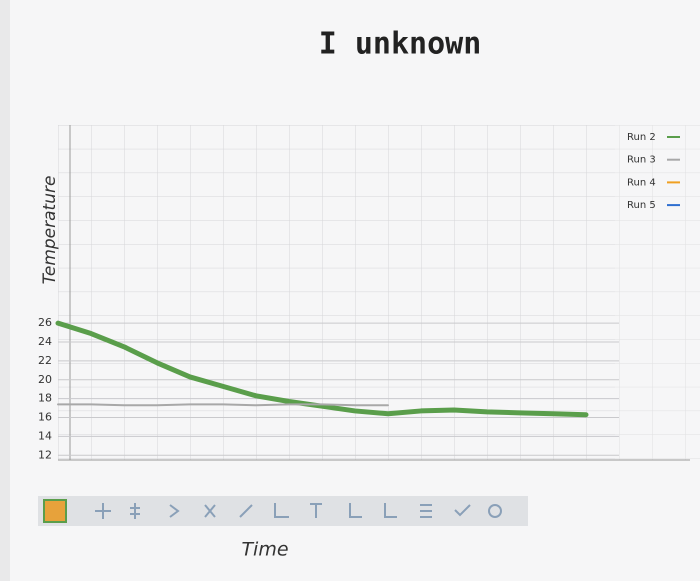 This screenshot has width=700, height=581. I want to click on toolbar, so click(283, 511).